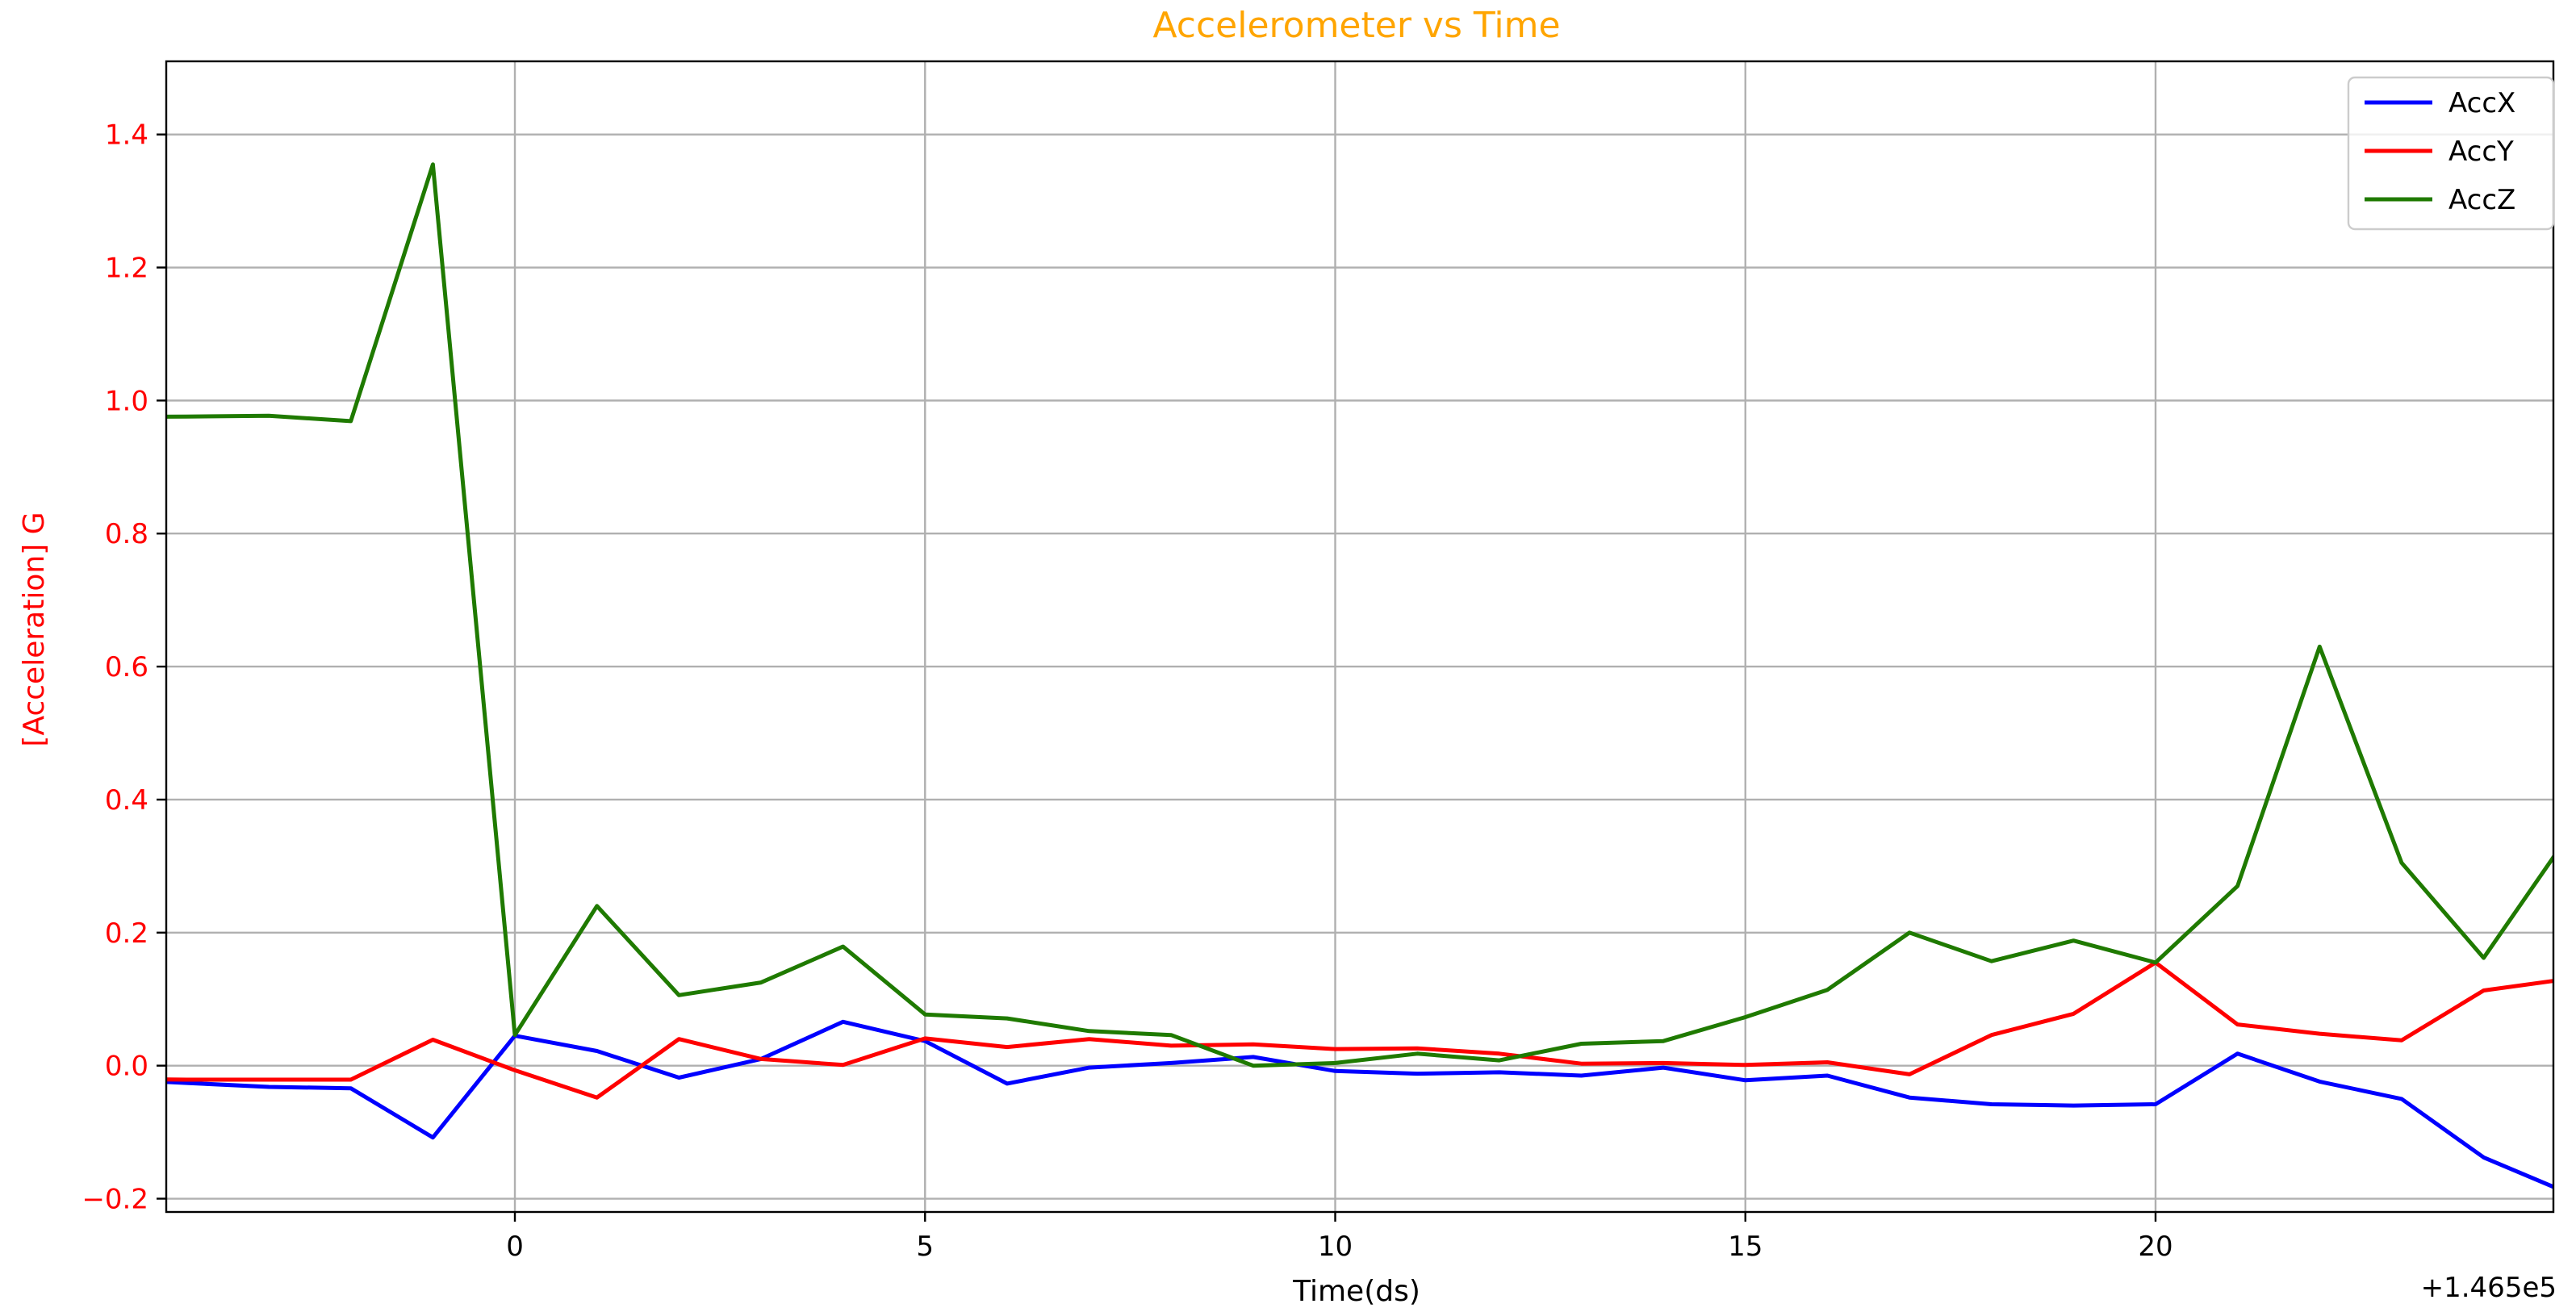  I want to click on y-tick-label: 0.2, so click(126, 934).